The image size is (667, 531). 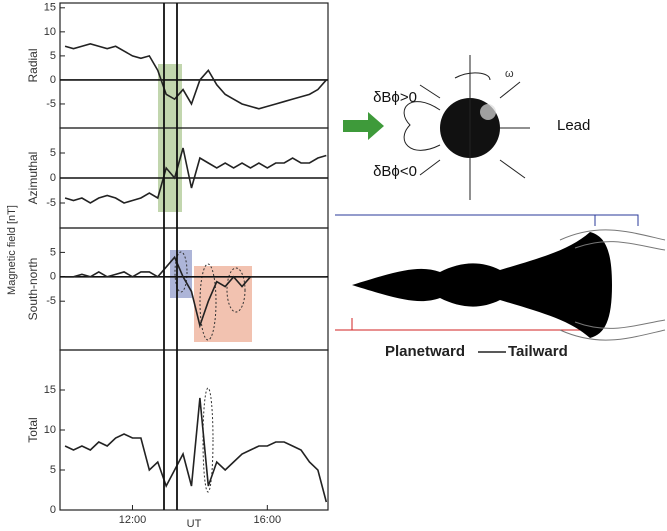 I want to click on panel-label: Radial, so click(x=33, y=65).